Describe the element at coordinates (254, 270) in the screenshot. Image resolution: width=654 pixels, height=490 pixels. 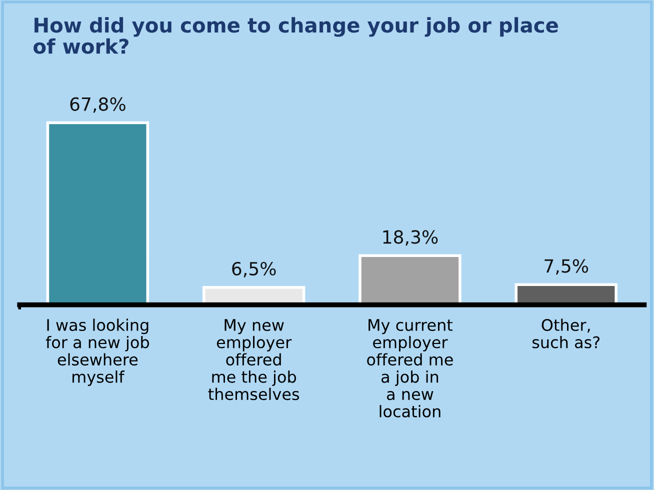
I see `data-label: 6,5%` at that location.